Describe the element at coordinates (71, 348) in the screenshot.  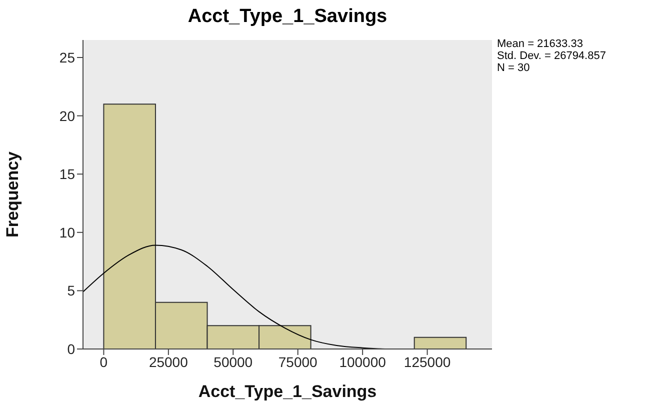
I see `y-tick-label: 0` at that location.